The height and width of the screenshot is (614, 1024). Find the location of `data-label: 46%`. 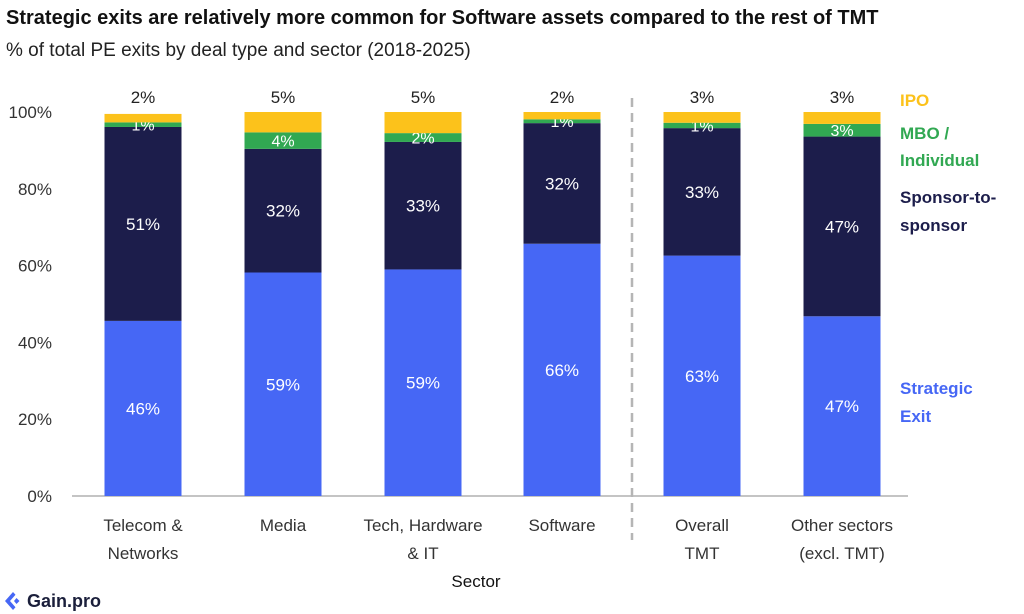

data-label: 46% is located at coordinates (143, 408).